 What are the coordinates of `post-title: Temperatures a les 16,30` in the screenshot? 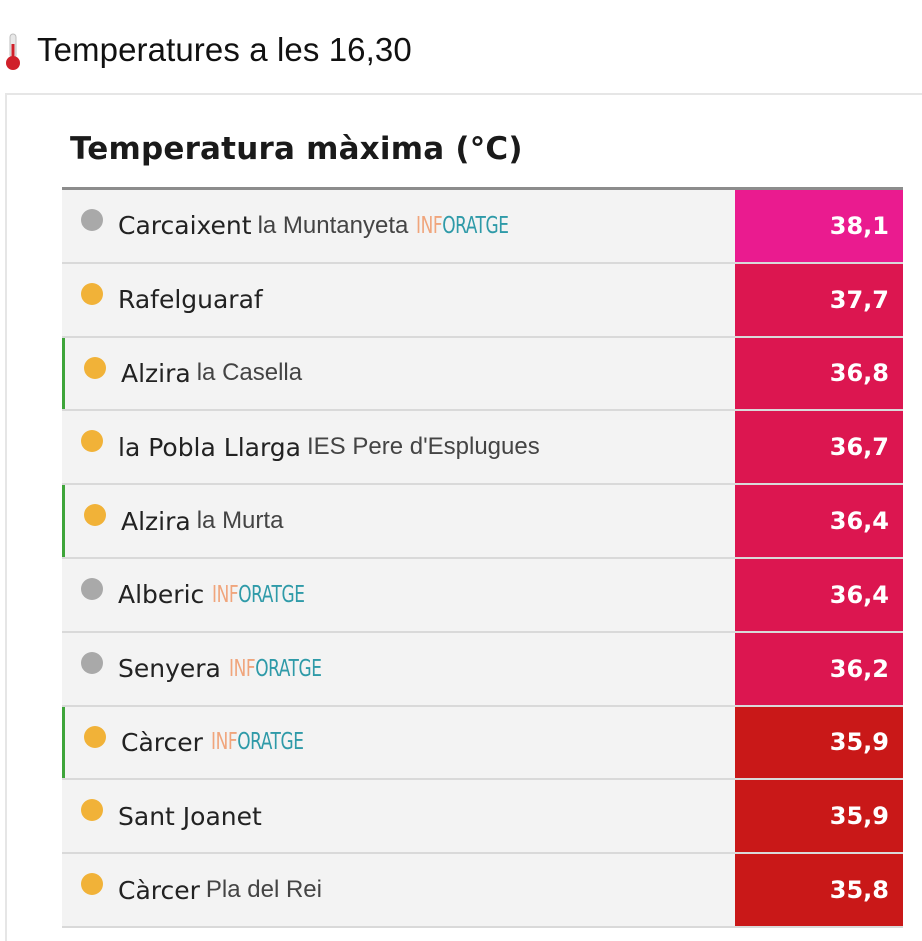 It's located at (224, 49).